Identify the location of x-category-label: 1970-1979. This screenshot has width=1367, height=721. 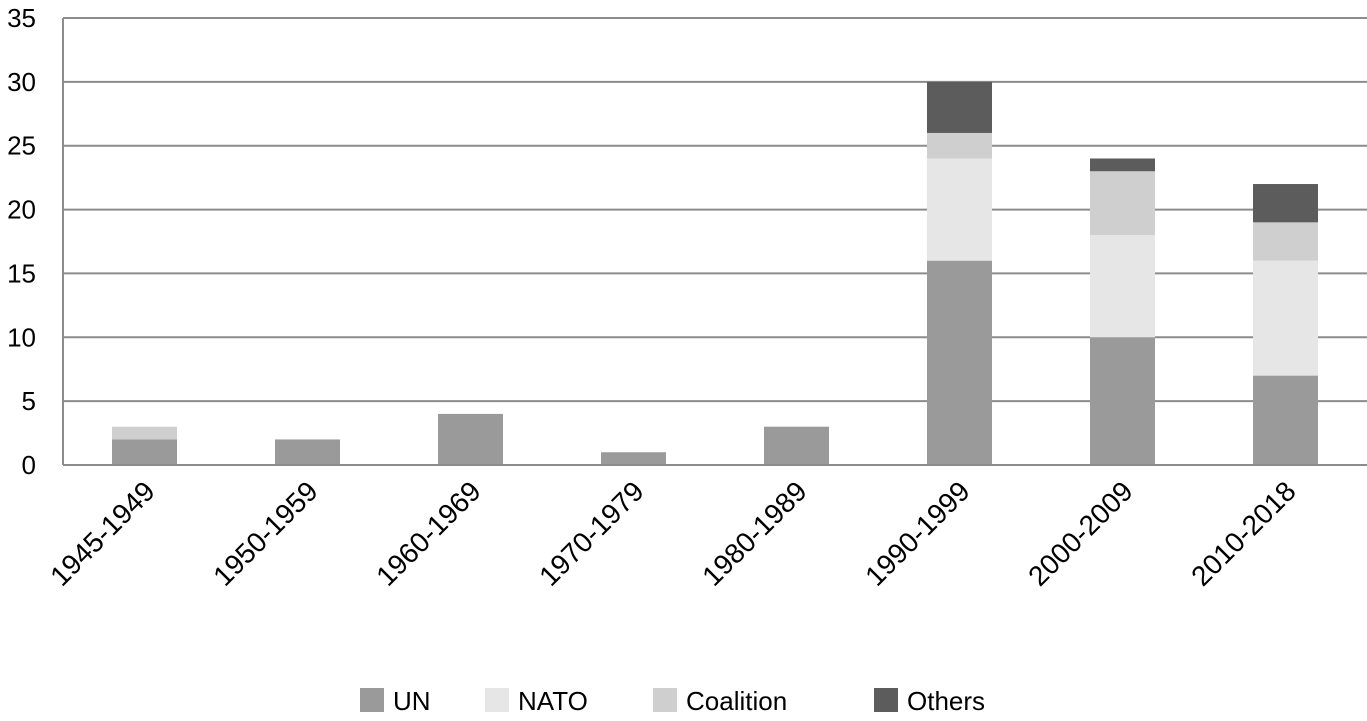
(591, 533).